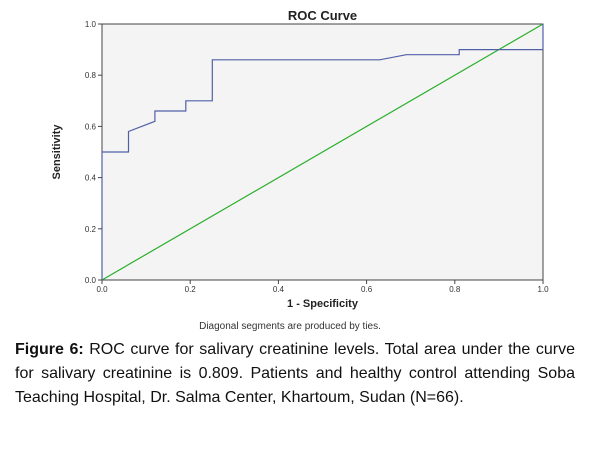  What do you see at coordinates (91, 126) in the screenshot?
I see `y-tick-label: 0.6` at bounding box center [91, 126].